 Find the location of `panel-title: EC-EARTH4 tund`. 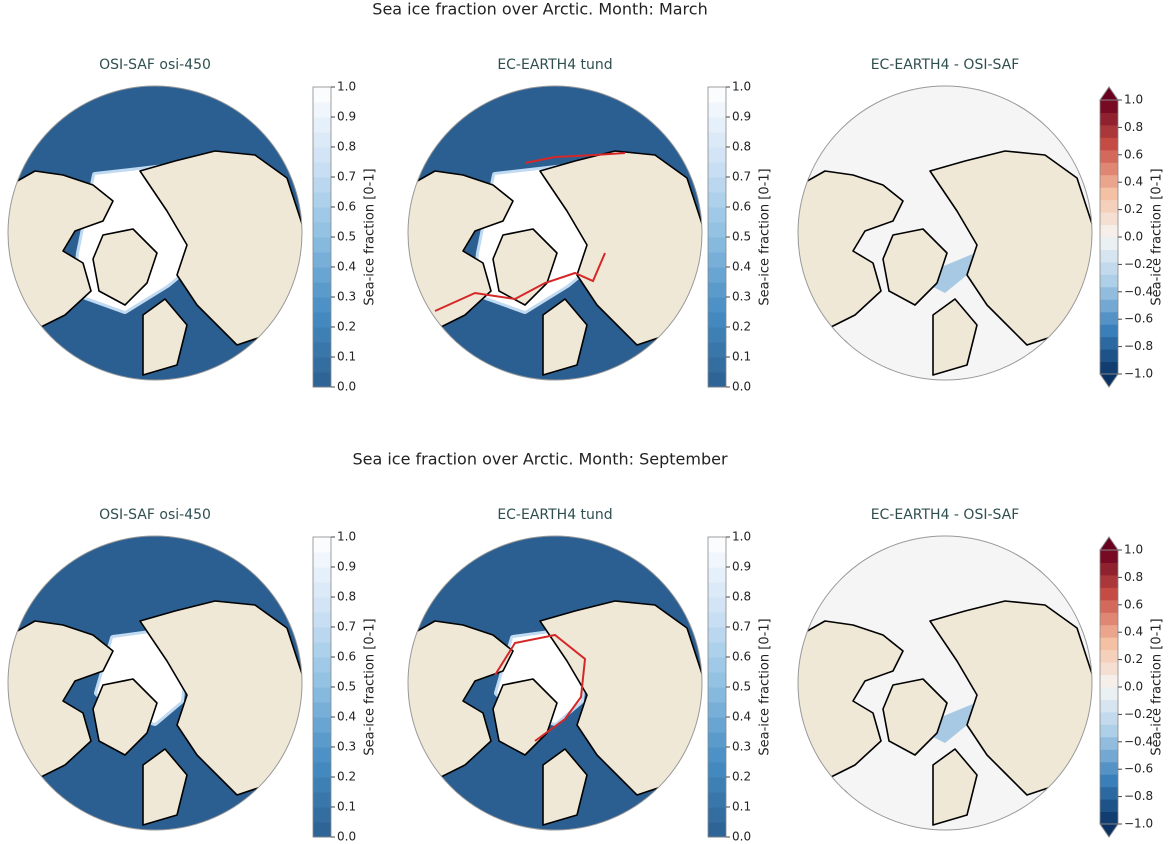

panel-title: EC-EARTH4 tund is located at coordinates (554, 515).